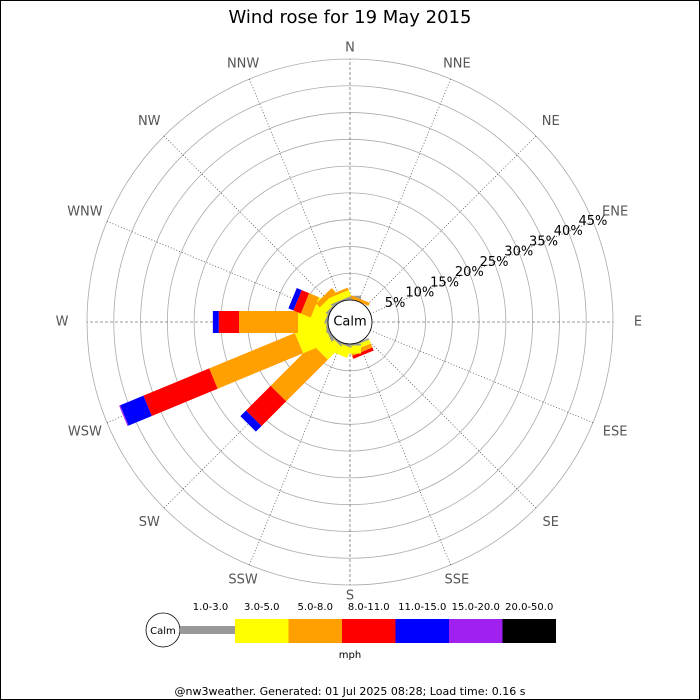 This screenshot has height=700, width=700. What do you see at coordinates (518, 252) in the screenshot?
I see `ring-label: 30%` at bounding box center [518, 252].